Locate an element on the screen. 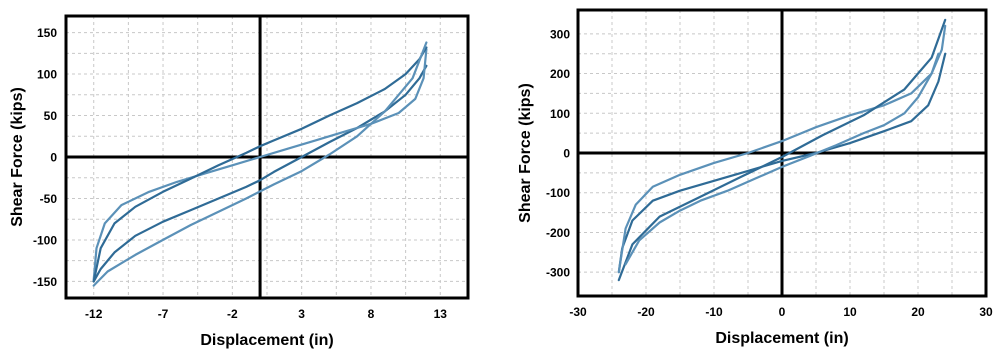  x-tick-label: 13 is located at coordinates (441, 314).